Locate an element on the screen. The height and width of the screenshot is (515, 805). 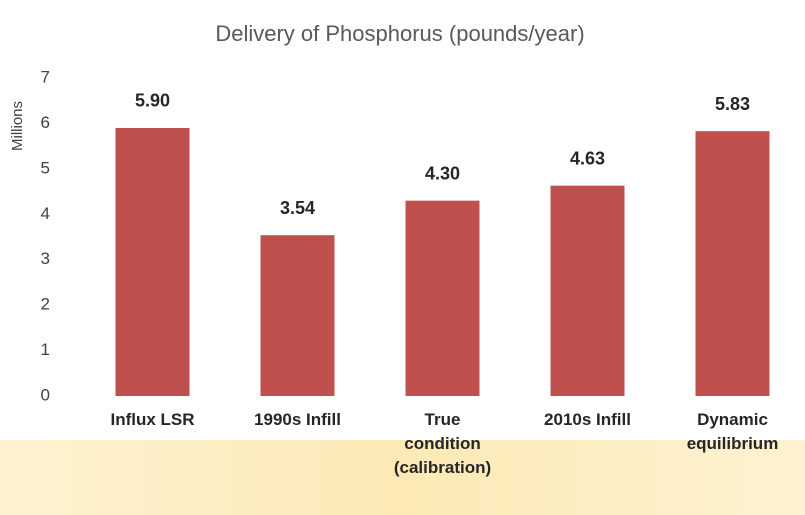
y-tick-label: 3 is located at coordinates (45, 258).